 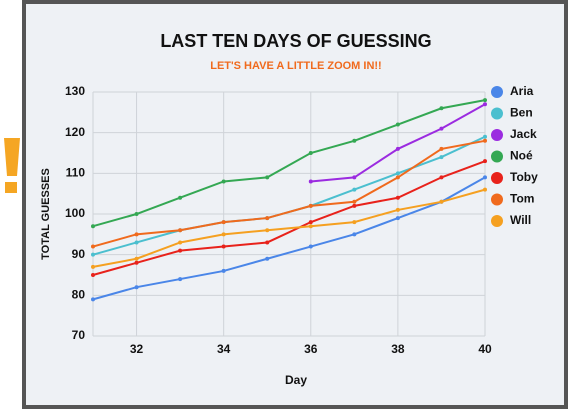 What do you see at coordinates (521, 113) in the screenshot?
I see `legend-label: Ben` at bounding box center [521, 113].